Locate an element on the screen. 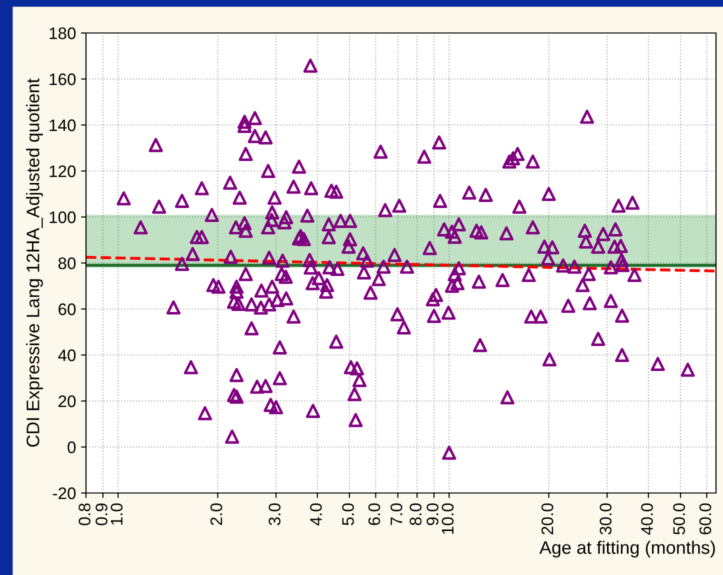 This screenshot has width=723, height=575. y-tick-label: 80 is located at coordinates (67, 263).